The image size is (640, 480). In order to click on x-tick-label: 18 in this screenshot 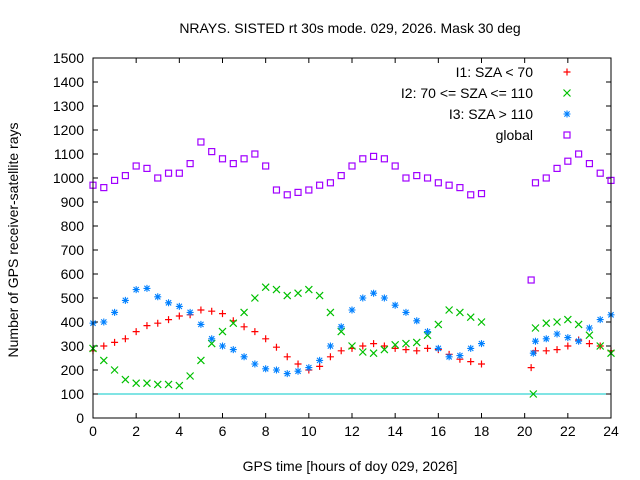, I will do `click(482, 431)`.